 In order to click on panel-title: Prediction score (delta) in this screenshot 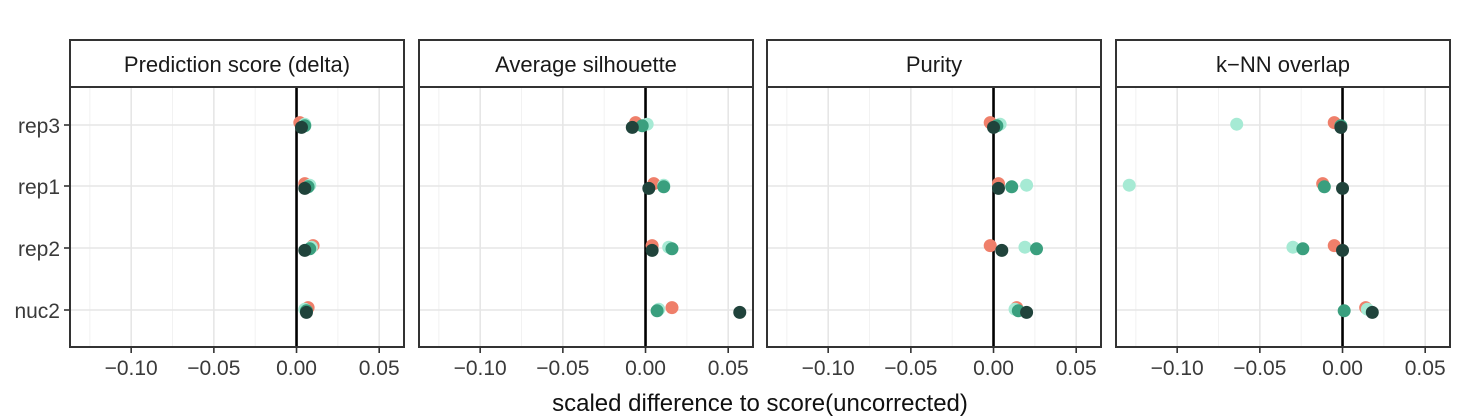, I will do `click(237, 64)`.